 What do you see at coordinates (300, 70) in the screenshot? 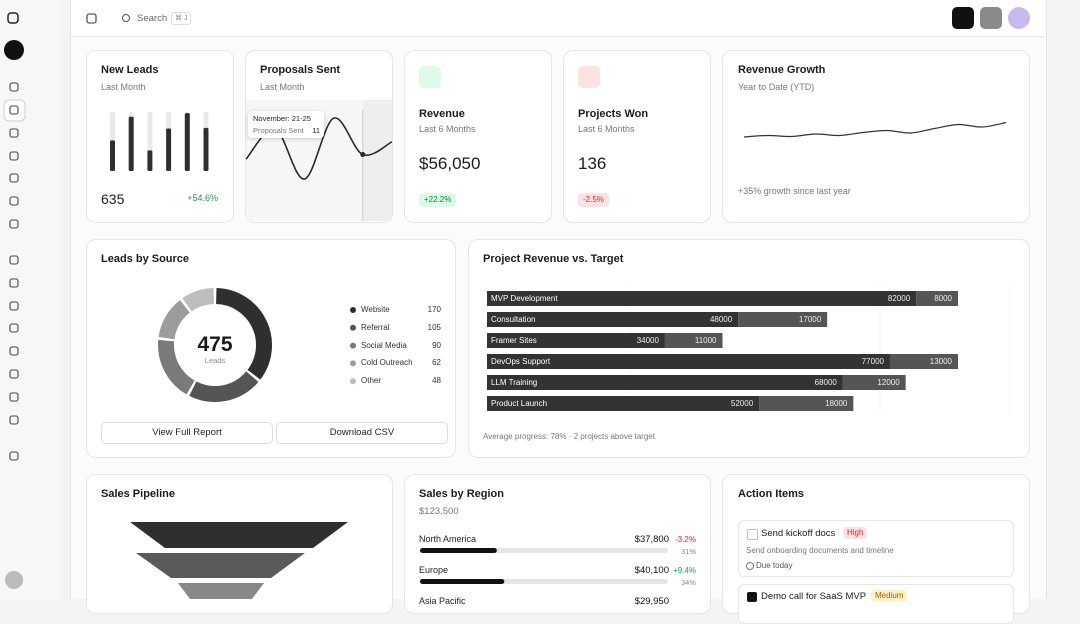
I see `card-title: Proposals Sent` at bounding box center [300, 70].